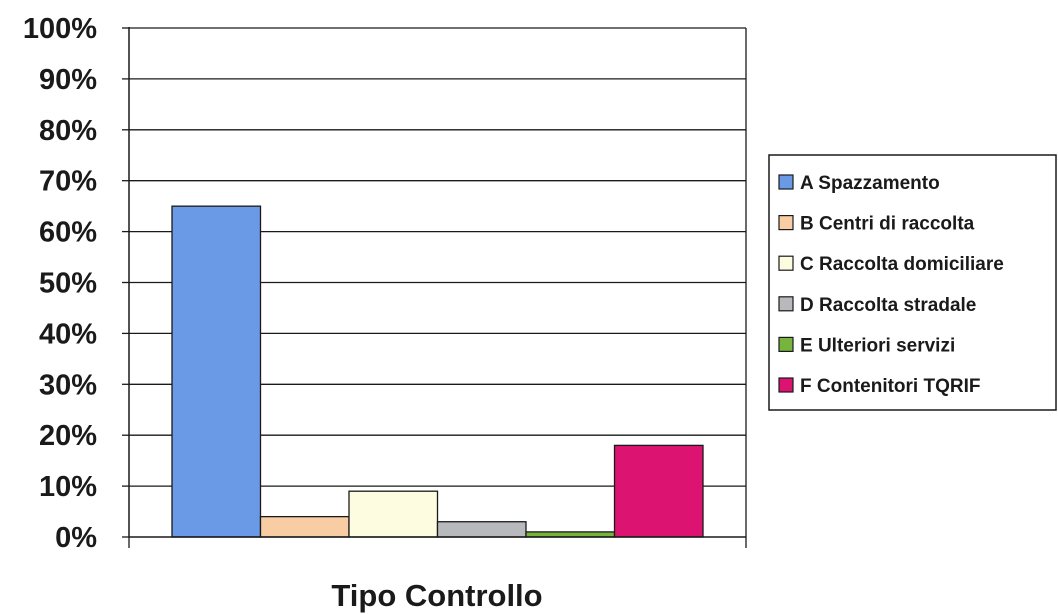 Image resolution: width=1058 pixels, height=614 pixels. What do you see at coordinates (60, 29) in the screenshot?
I see `y-tick-label: 100%` at bounding box center [60, 29].